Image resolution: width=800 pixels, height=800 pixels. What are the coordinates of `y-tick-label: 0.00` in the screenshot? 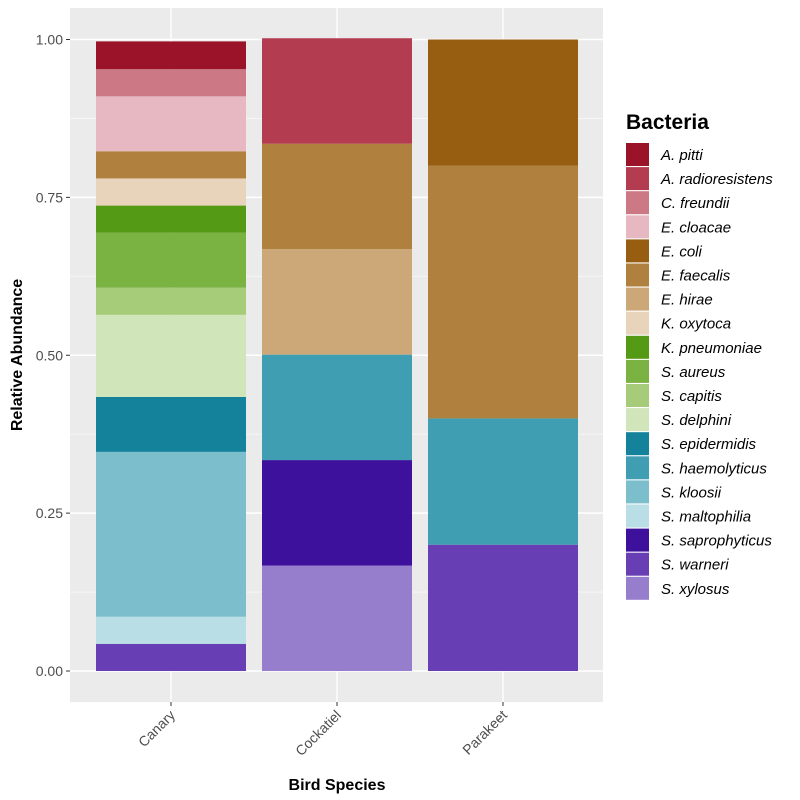 It's located at (49, 671).